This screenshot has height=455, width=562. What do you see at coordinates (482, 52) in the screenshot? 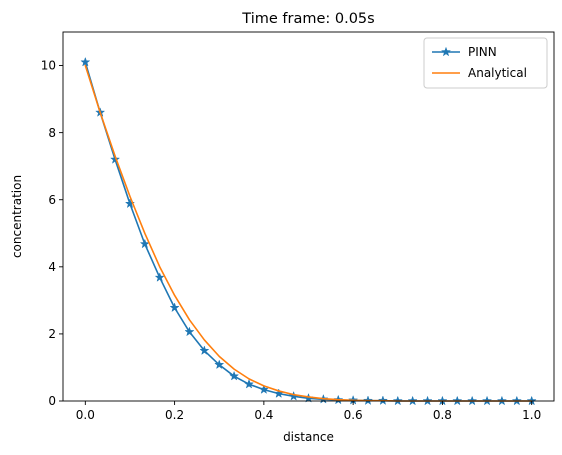
I see `legend-label: PINN` at bounding box center [482, 52].